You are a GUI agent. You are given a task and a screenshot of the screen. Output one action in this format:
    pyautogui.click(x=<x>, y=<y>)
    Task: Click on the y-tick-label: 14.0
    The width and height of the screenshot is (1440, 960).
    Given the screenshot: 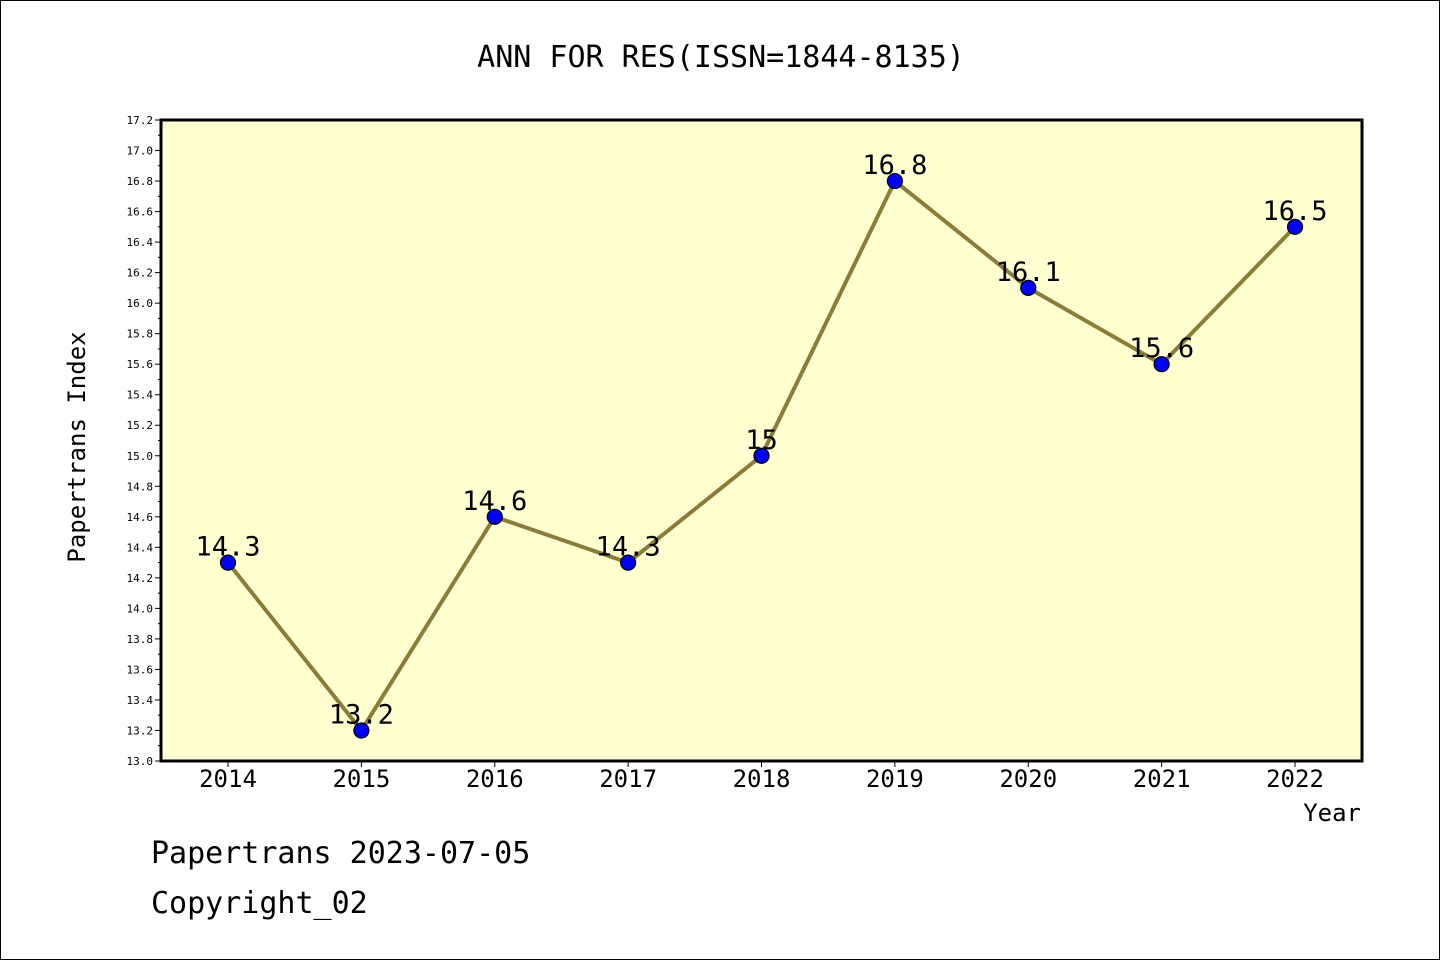 What is the action you would take?
    pyautogui.click(x=140, y=608)
    